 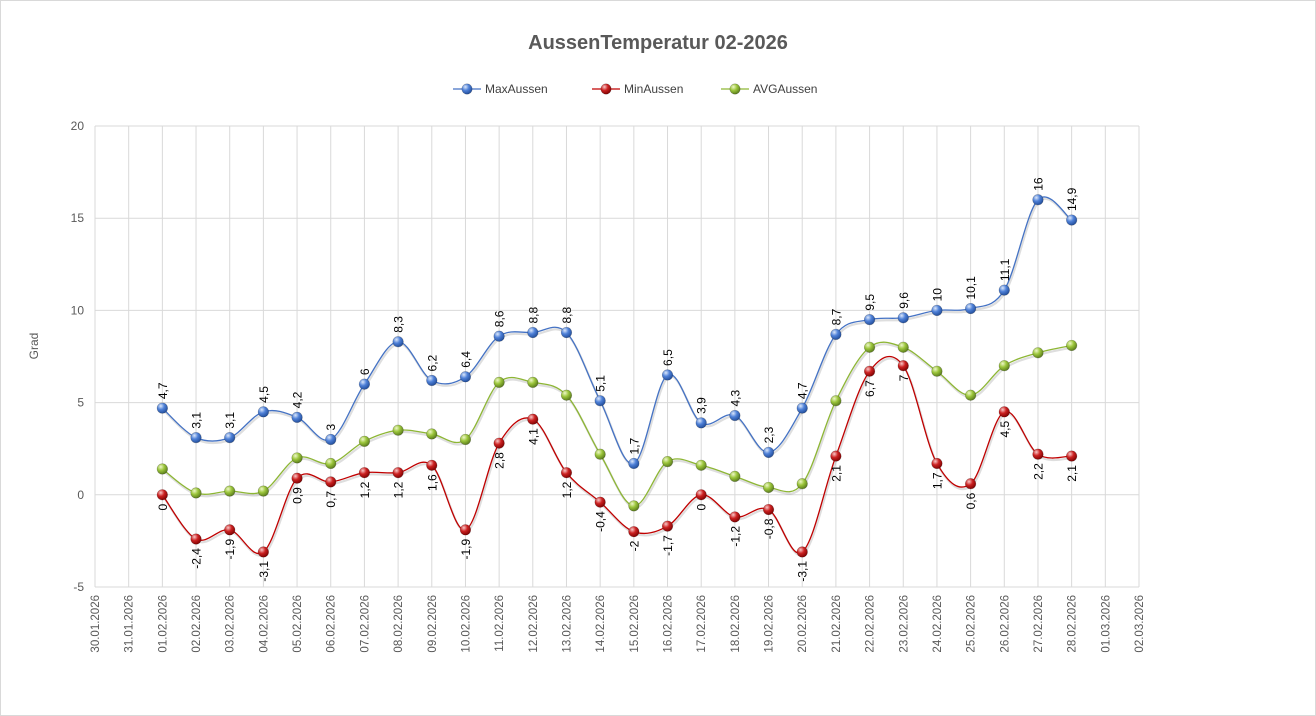 I want to click on x-tick-label: 02.03.2026, so click(x=1140, y=624).